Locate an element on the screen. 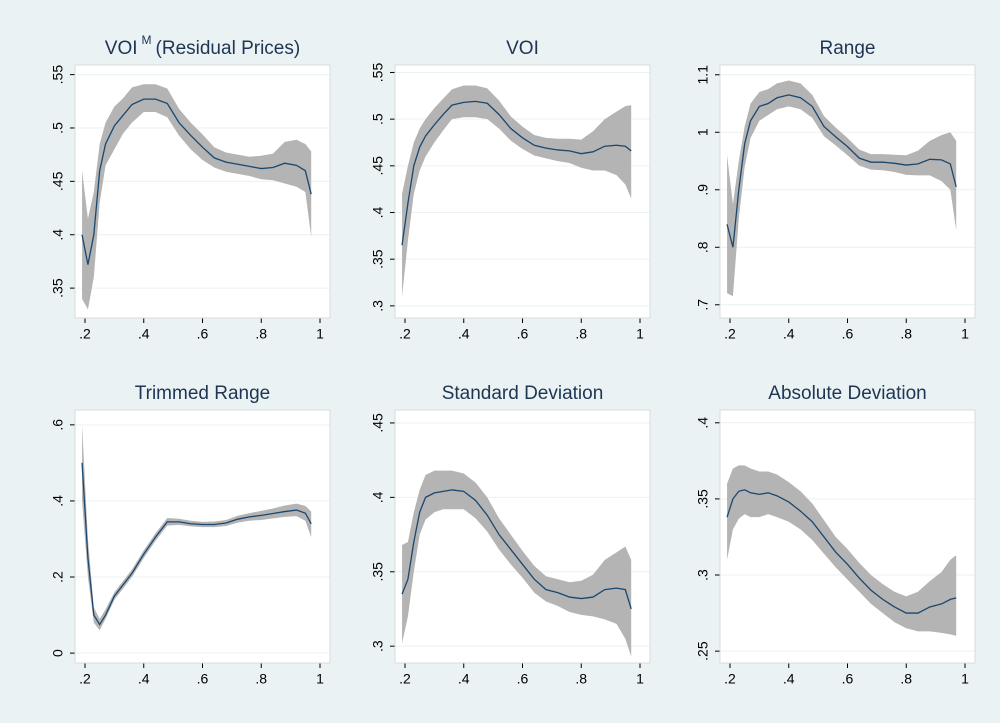 This screenshot has width=1000, height=723. y-tick-label: .7 is located at coordinates (703, 305).